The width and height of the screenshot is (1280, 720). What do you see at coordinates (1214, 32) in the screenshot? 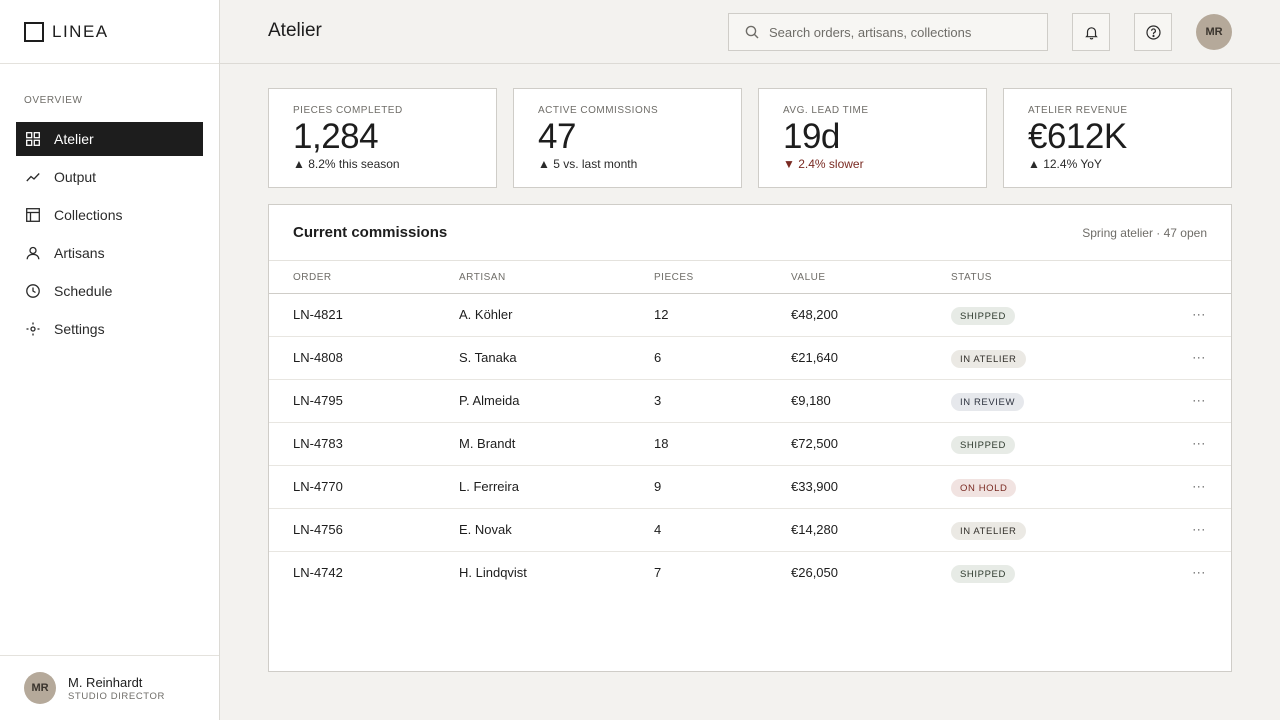
I see `header-avatar: MR` at bounding box center [1214, 32].